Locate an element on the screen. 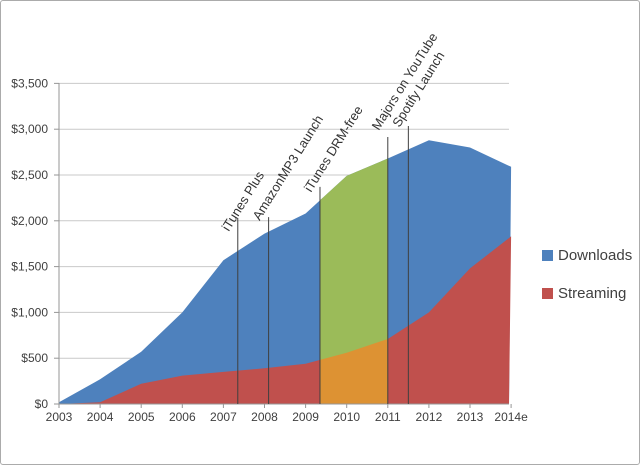 The image size is (640, 465). y-tick-label: $3,500 is located at coordinates (29, 83).